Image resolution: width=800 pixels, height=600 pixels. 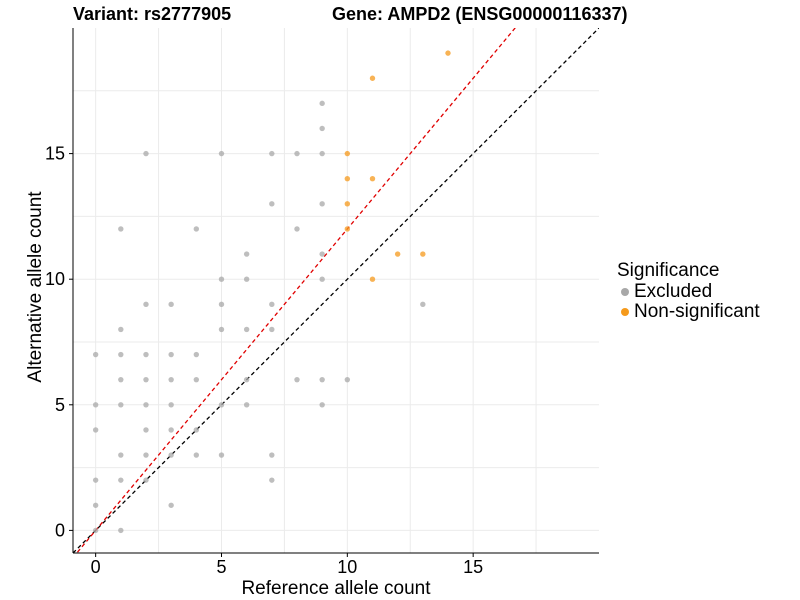 I want to click on legend-swatch-non-significant, so click(x=625, y=312).